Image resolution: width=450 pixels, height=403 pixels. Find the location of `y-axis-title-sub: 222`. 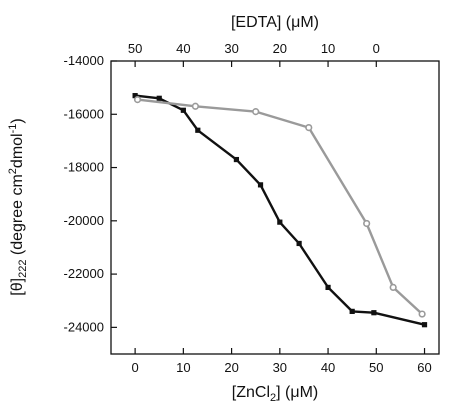

y-axis-title-sub: 222 is located at coordinates (23, 269).